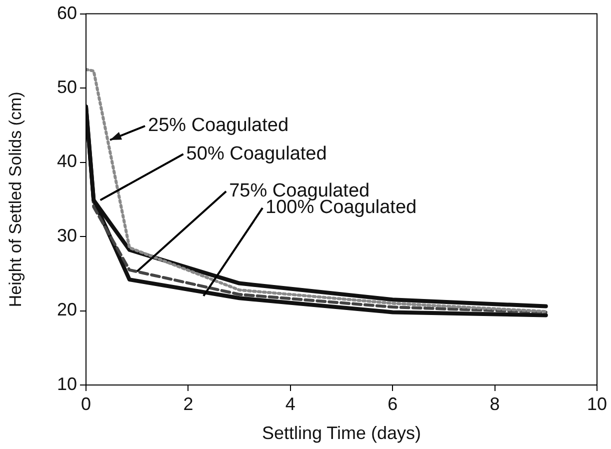  What do you see at coordinates (66, 87) in the screenshot?
I see `y-tick-label: 50` at bounding box center [66, 87].